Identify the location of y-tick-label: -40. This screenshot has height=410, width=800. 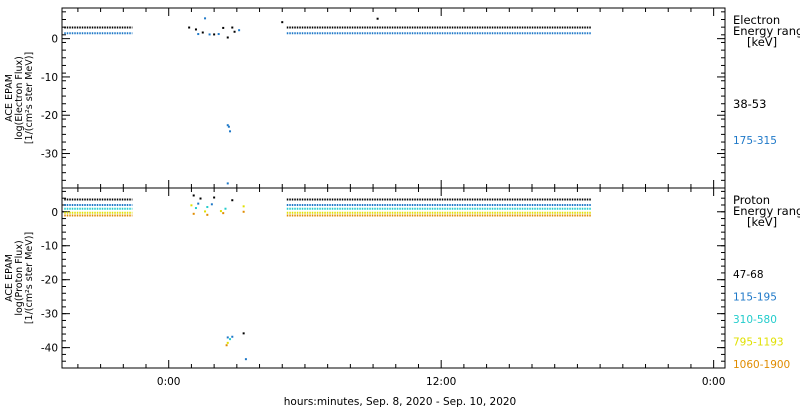
(49, 349).